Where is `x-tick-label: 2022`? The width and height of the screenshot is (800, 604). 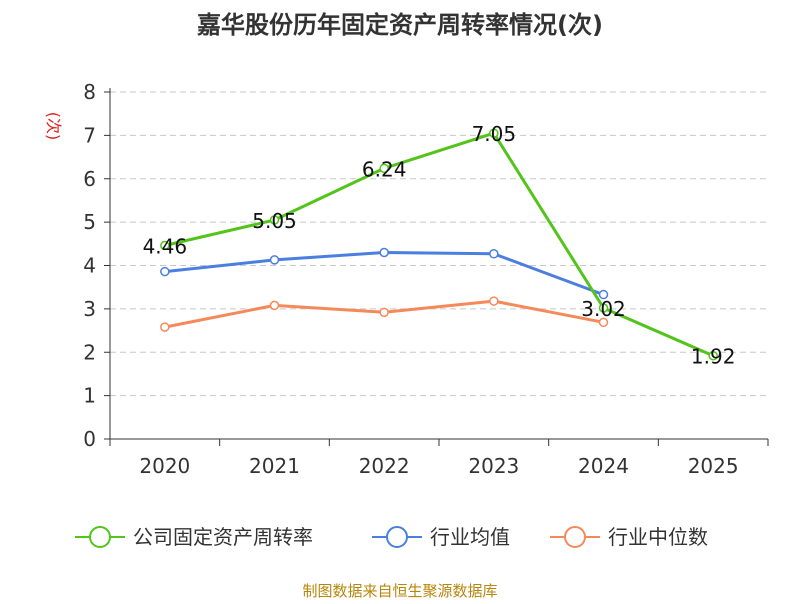 x-tick-label: 2022 is located at coordinates (384, 466).